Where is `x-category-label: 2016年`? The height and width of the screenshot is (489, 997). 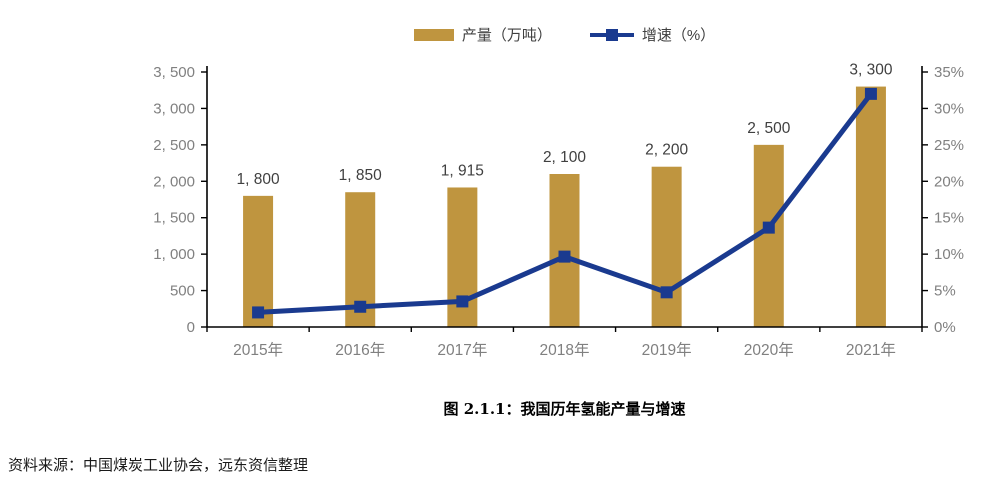 x-category-label: 2016年 is located at coordinates (360, 350).